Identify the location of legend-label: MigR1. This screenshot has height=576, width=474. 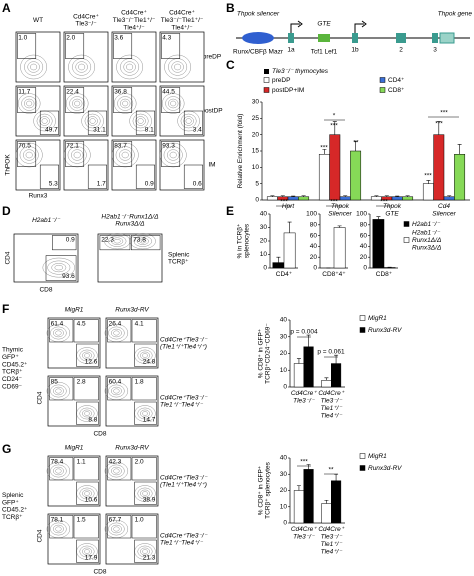
(377, 456).